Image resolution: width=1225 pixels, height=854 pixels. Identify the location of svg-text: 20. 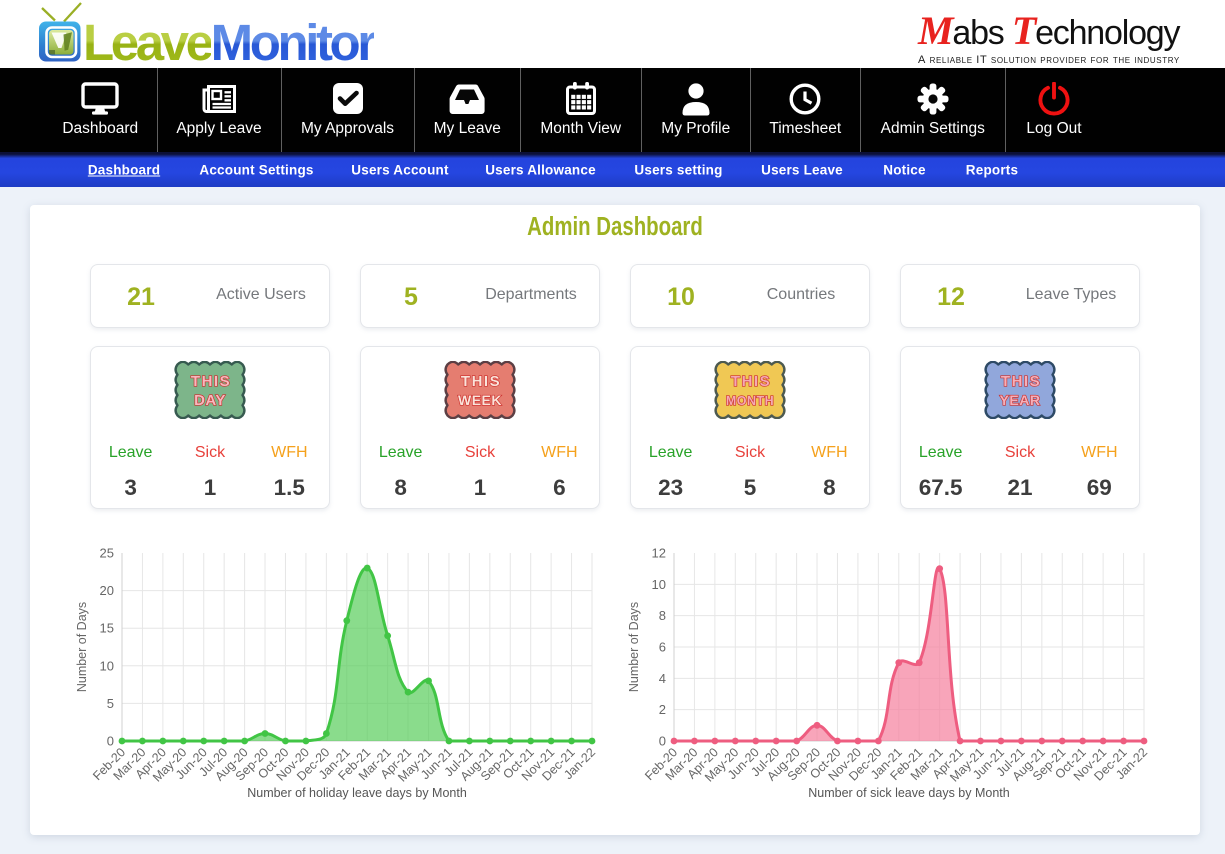
(107, 590).